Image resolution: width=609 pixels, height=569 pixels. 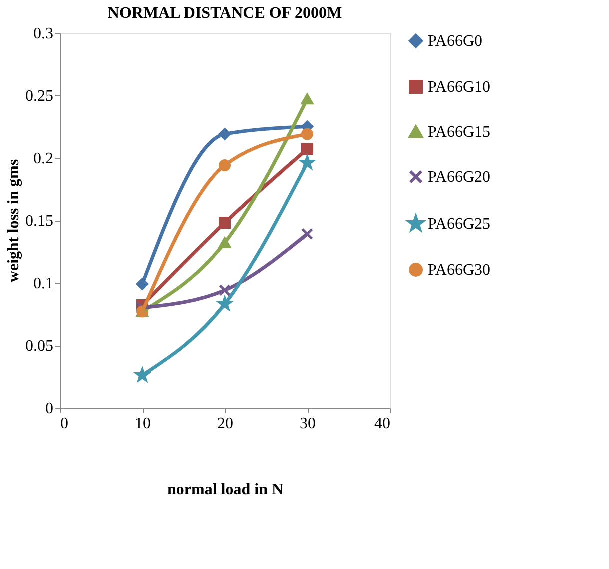 I want to click on y-tick-label: 0.1, so click(x=44, y=284).